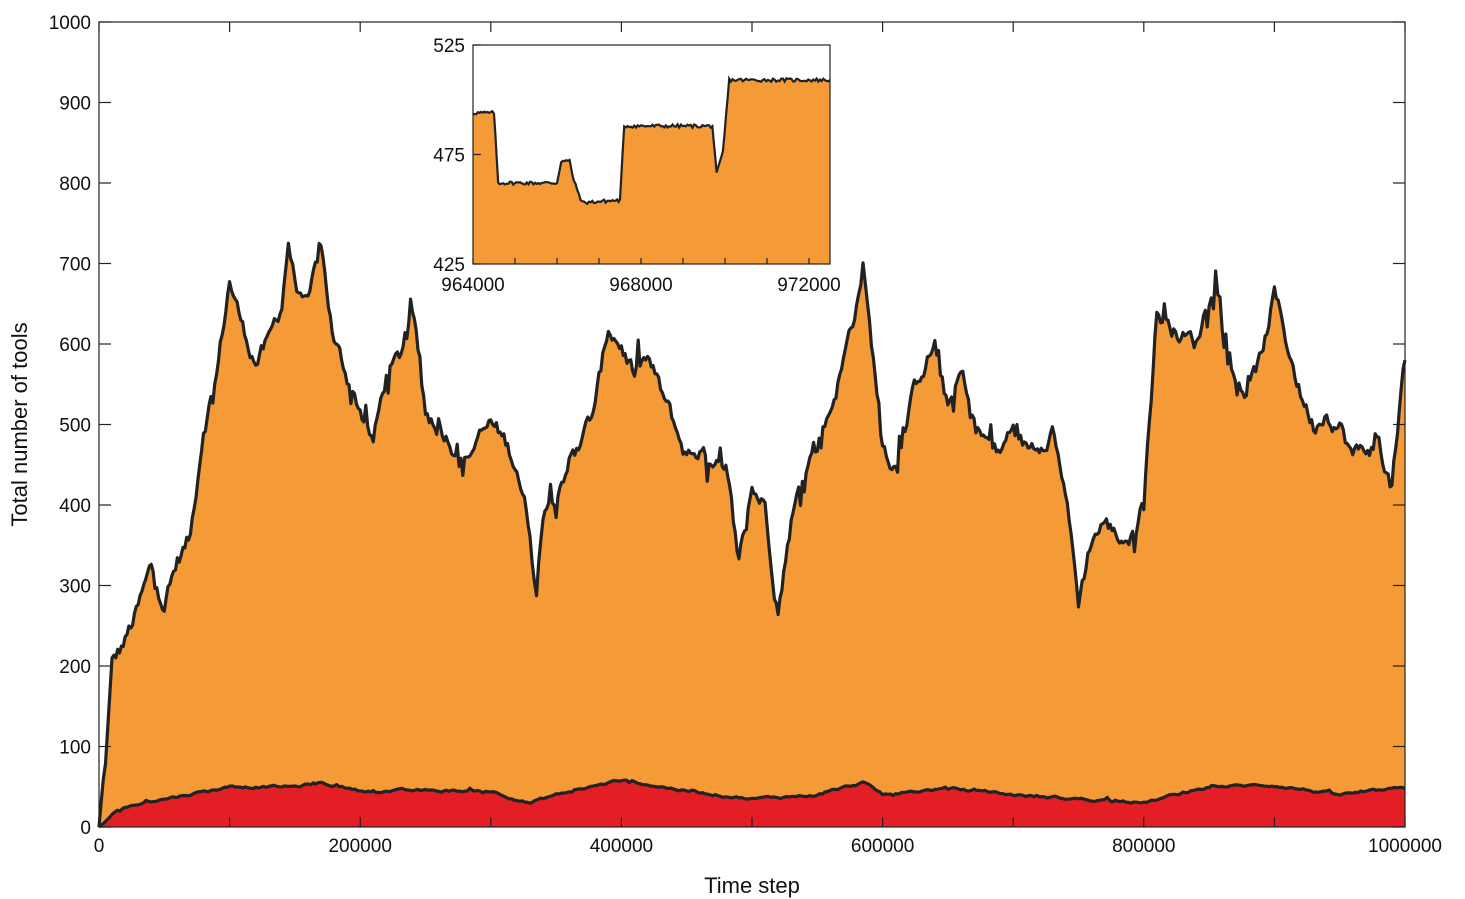  I want to click on x-tick-label: 600000, so click(882, 846).